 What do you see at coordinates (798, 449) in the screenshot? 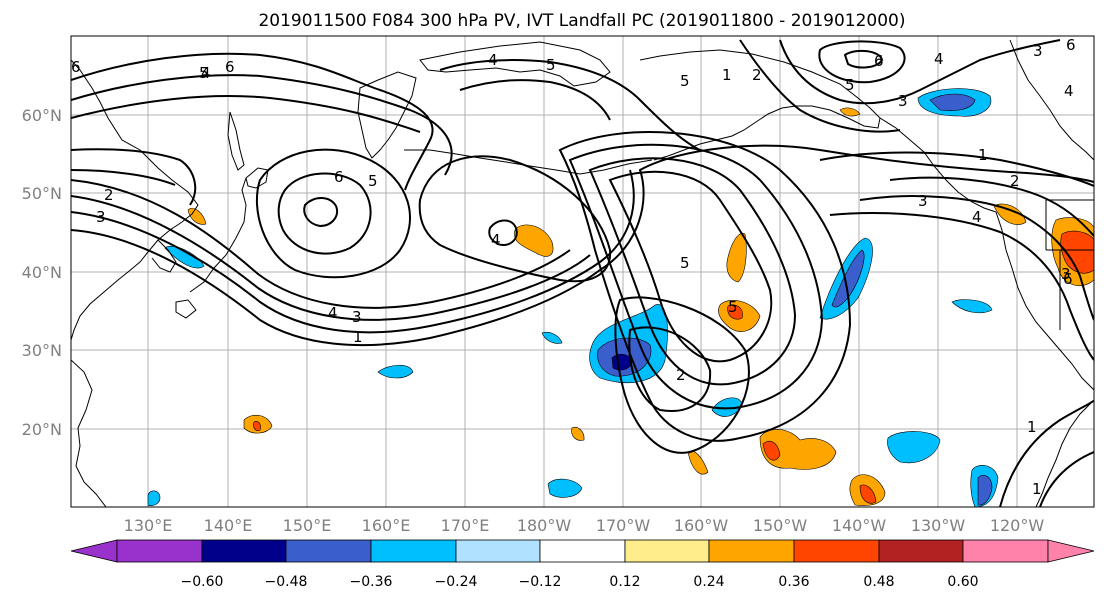
I see `anomaly-orange-south` at bounding box center [798, 449].